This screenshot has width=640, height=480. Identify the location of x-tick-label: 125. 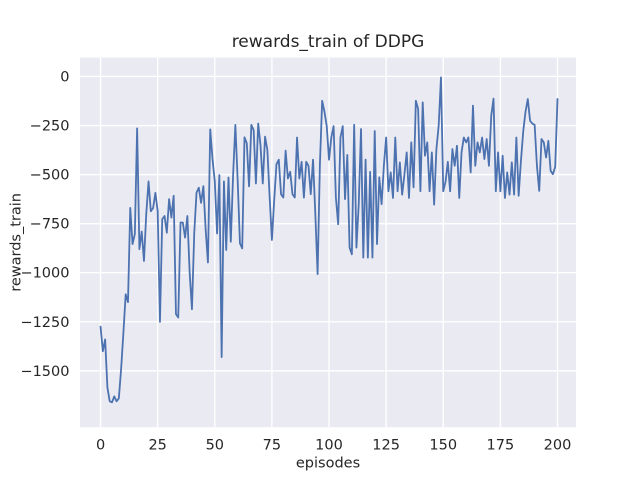
(386, 446).